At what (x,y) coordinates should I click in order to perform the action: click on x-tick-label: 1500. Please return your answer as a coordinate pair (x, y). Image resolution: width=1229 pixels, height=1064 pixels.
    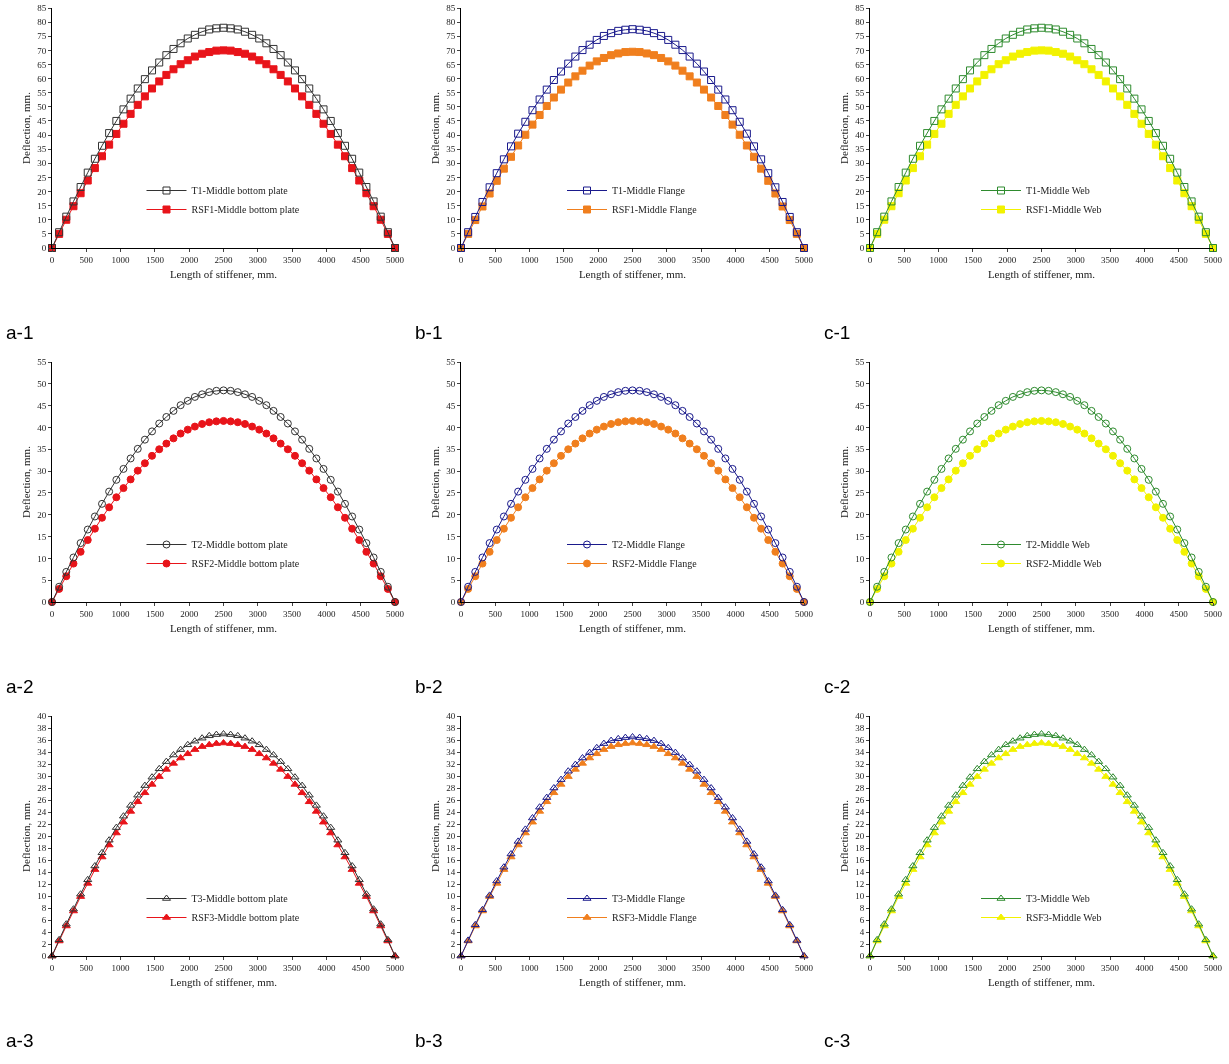
    Looking at the image, I should click on (564, 967).